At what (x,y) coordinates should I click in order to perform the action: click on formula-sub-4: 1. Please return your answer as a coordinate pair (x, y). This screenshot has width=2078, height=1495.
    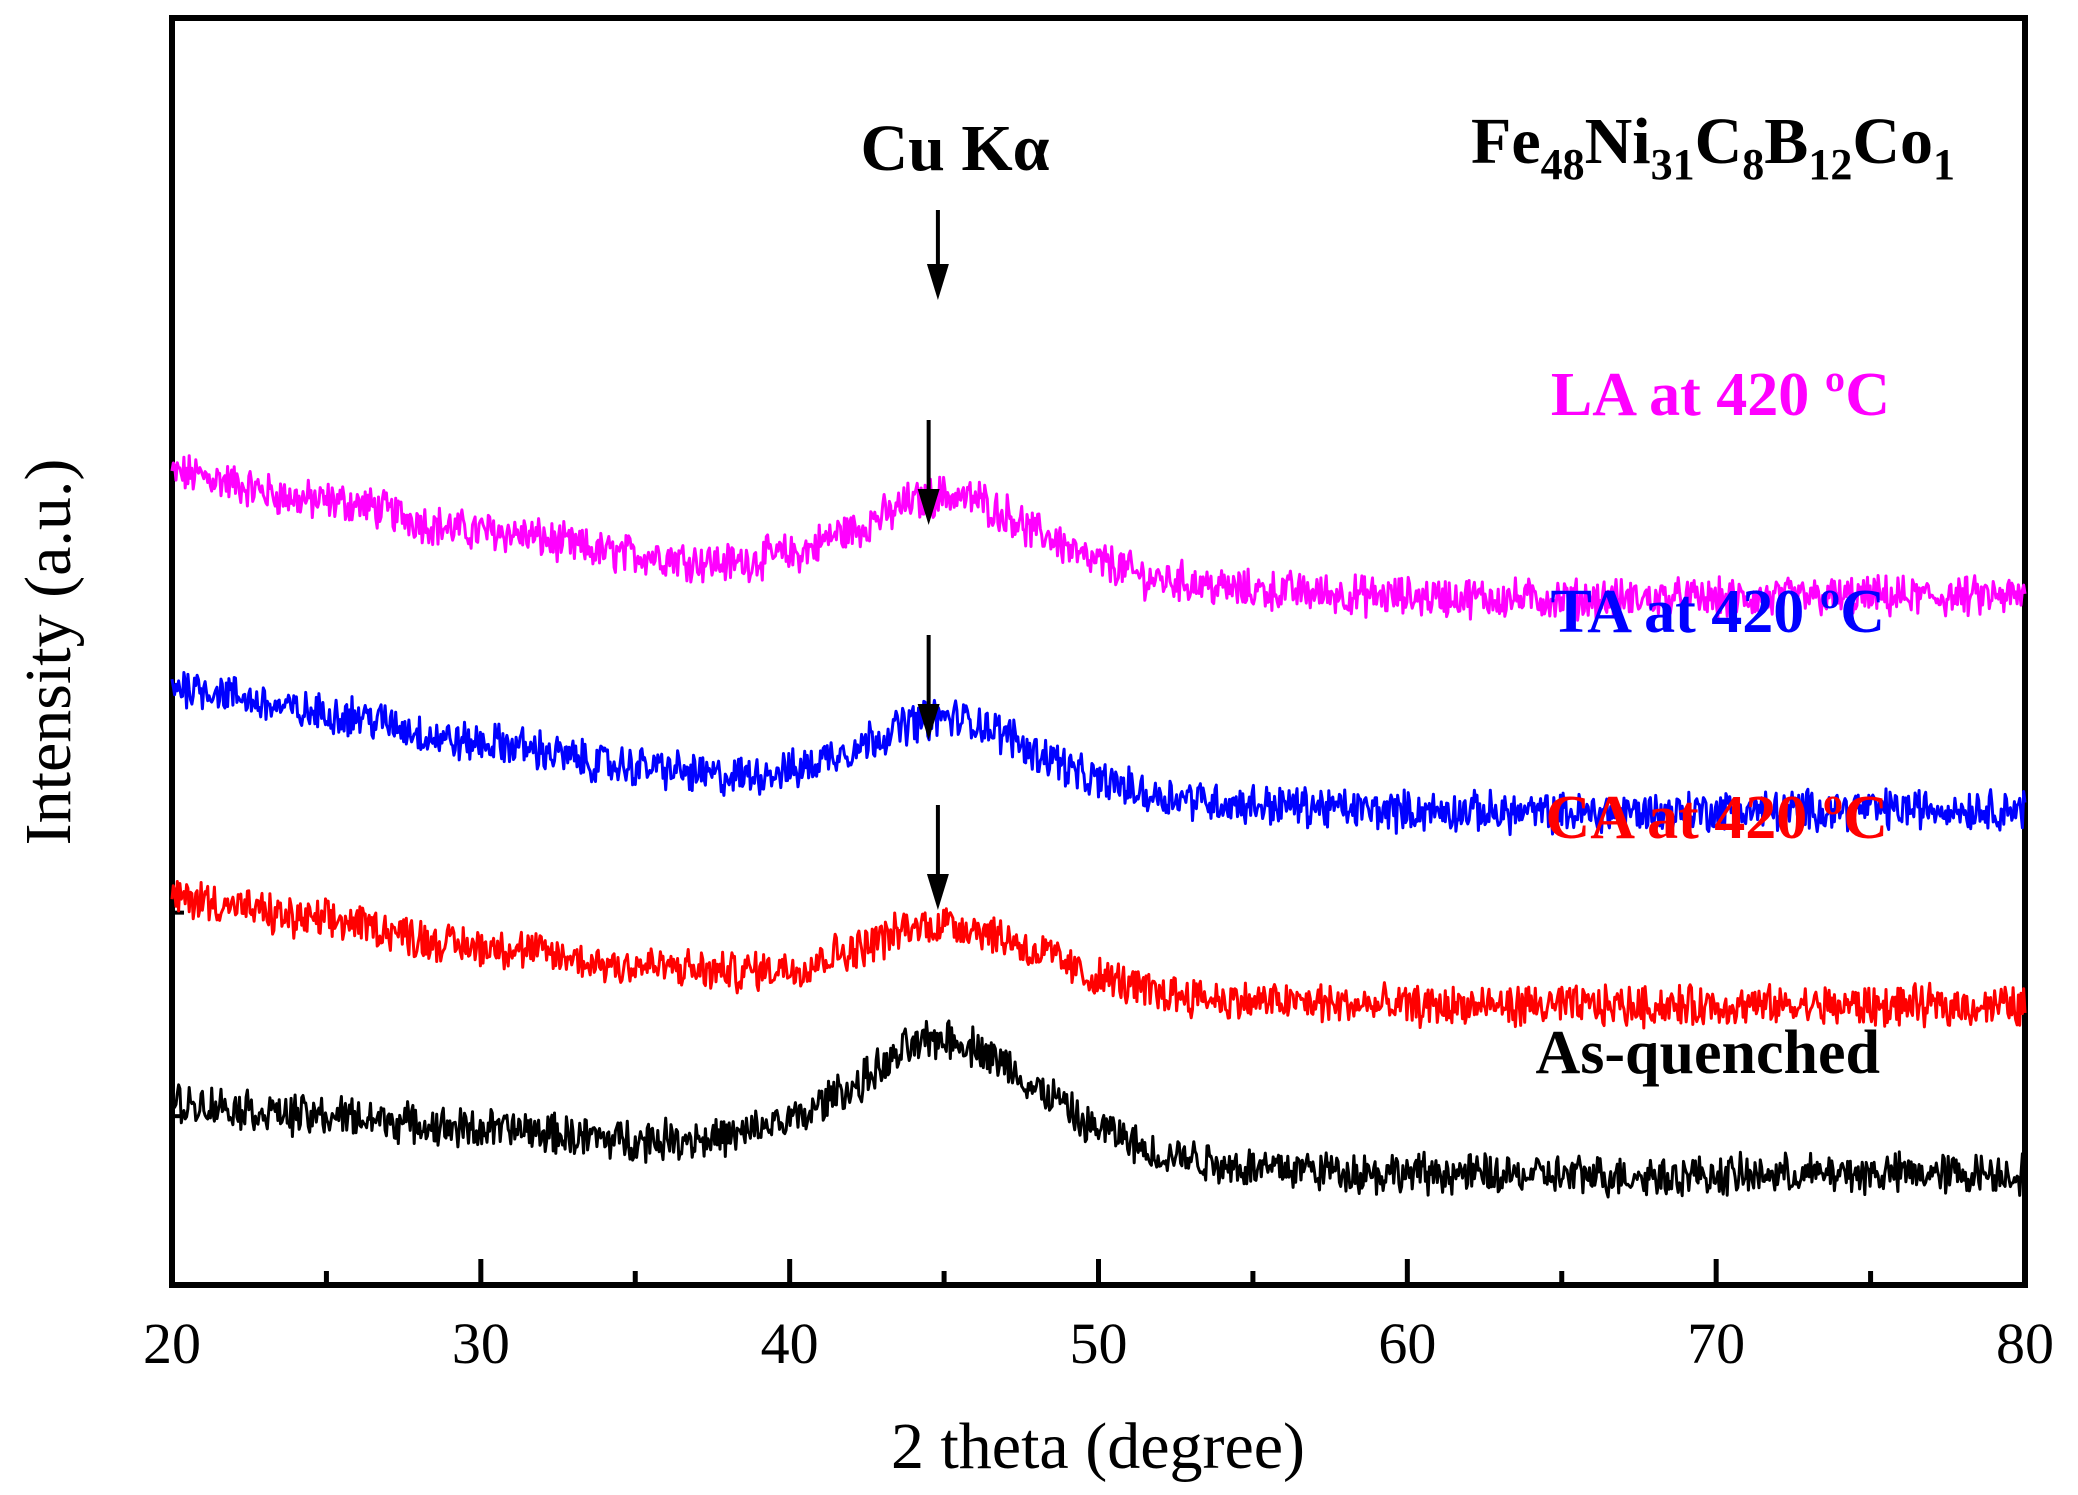
    Looking at the image, I should click on (1944, 164).